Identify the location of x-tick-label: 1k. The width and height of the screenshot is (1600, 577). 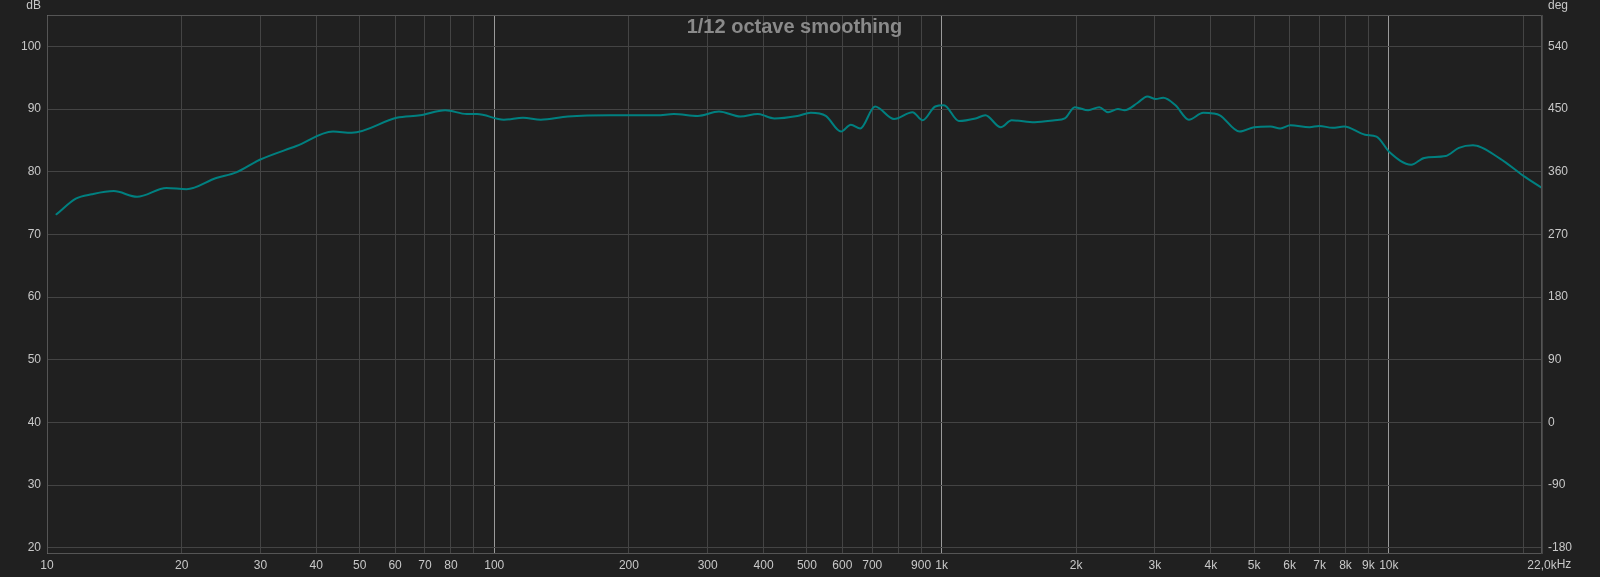
(942, 564).